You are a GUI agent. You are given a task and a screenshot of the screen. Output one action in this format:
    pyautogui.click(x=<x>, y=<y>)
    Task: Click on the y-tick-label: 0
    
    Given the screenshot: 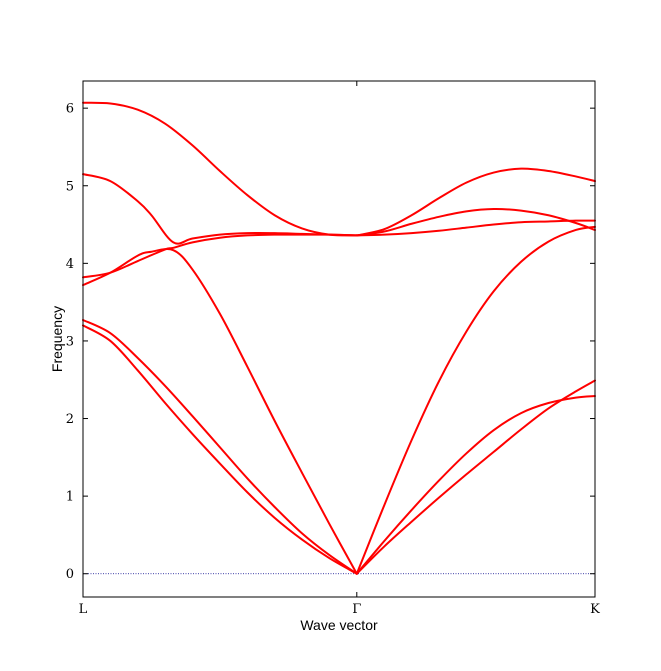 What is the action you would take?
    pyautogui.click(x=70, y=574)
    